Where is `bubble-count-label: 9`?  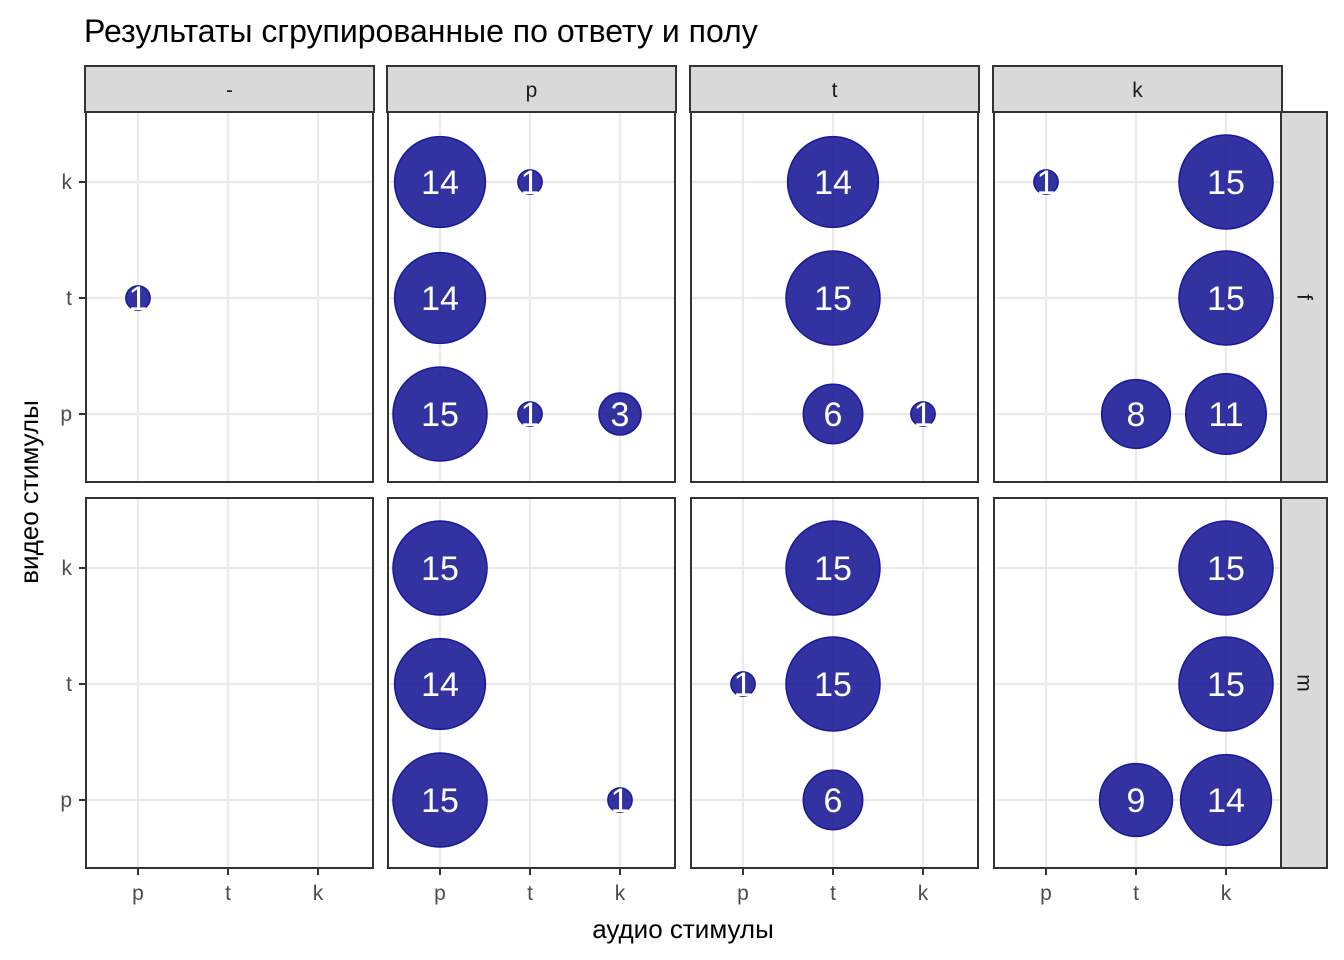 bubble-count-label: 9 is located at coordinates (1136, 801).